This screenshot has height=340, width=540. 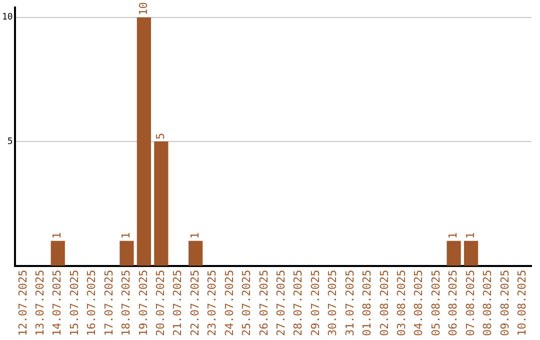 I want to click on x-tick-label: 08.08.2025, so click(x=487, y=303).